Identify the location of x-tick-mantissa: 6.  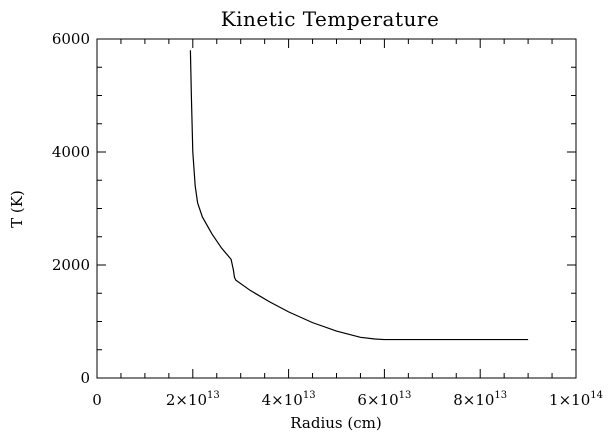
(362, 400).